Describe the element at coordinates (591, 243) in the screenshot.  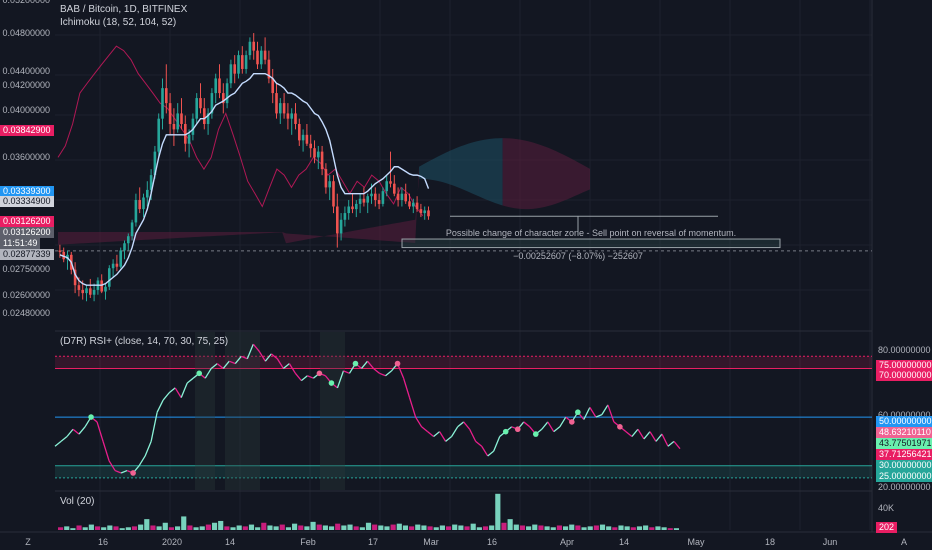
I see `character-zone-box` at that location.